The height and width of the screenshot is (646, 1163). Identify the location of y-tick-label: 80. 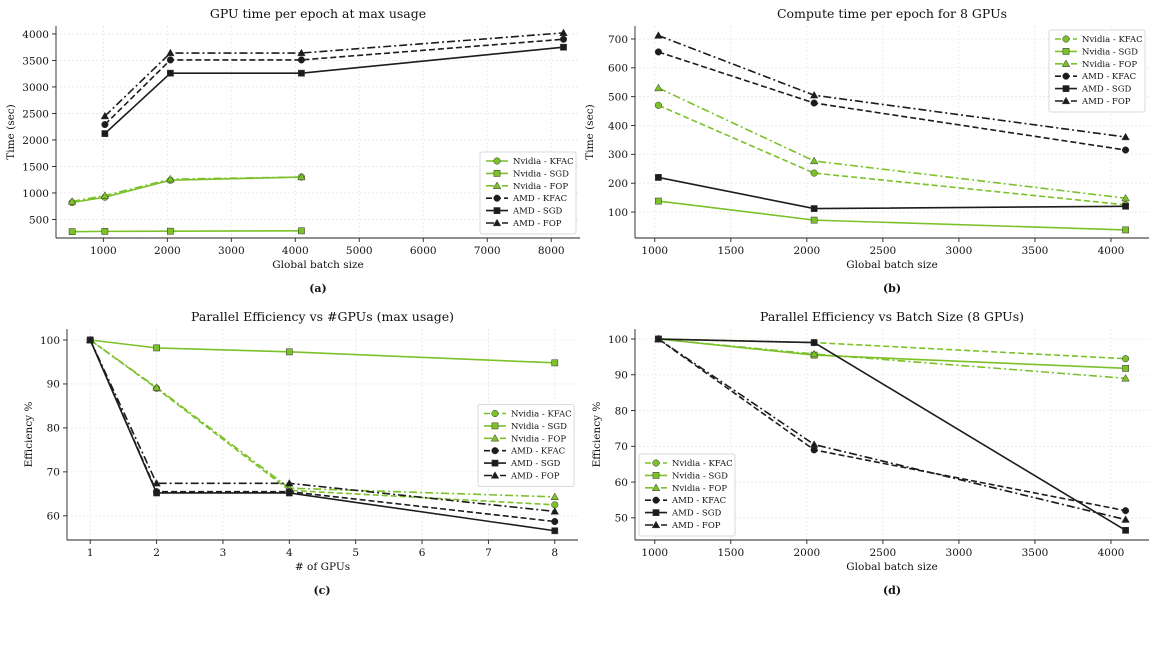
(53, 429).